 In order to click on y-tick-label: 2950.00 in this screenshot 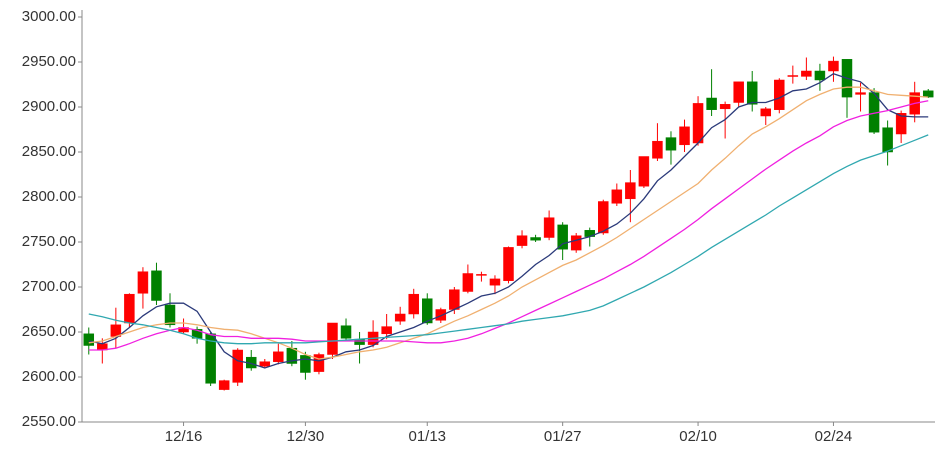, I will do `click(49, 61)`.